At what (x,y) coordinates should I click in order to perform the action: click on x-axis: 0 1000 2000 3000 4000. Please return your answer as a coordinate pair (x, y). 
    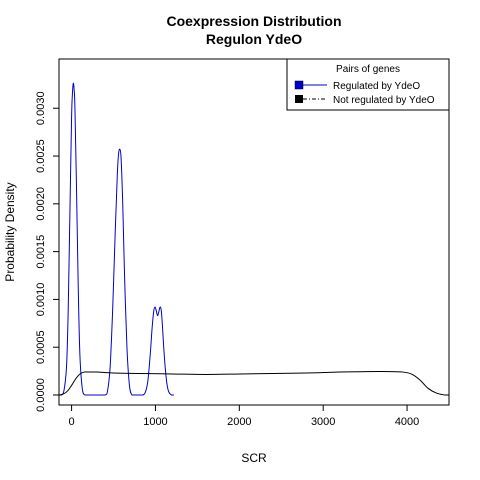
    Looking at the image, I should click on (244, 416).